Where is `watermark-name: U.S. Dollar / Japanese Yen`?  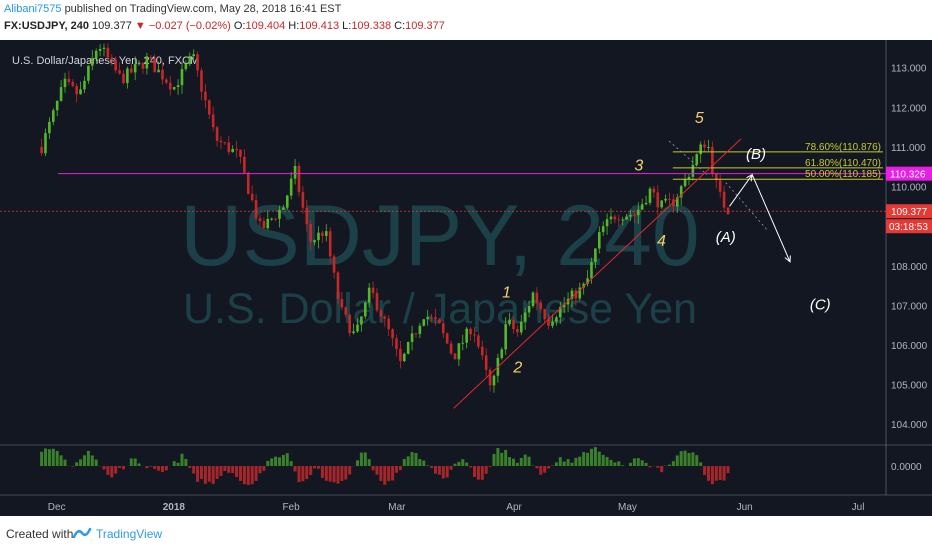
watermark-name: U.S. Dollar / Japanese Yen is located at coordinates (440, 309).